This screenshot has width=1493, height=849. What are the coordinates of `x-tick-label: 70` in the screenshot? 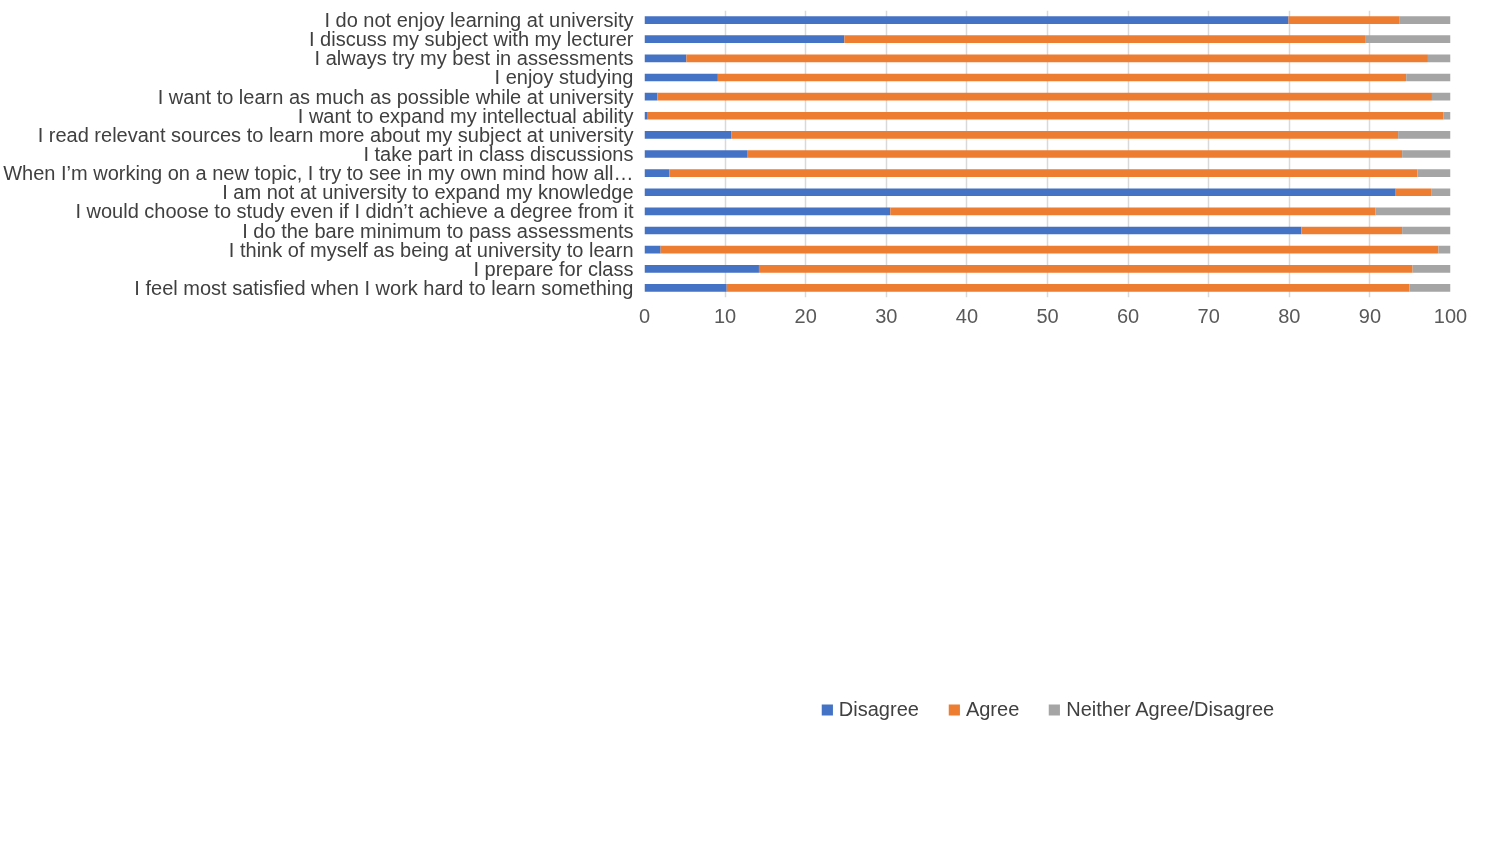 It's located at (1208, 315).